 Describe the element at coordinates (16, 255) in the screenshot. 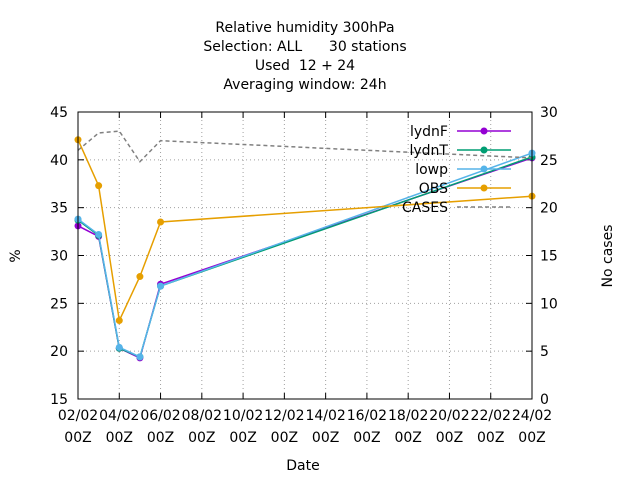

I see `y-axis-label: %` at that location.